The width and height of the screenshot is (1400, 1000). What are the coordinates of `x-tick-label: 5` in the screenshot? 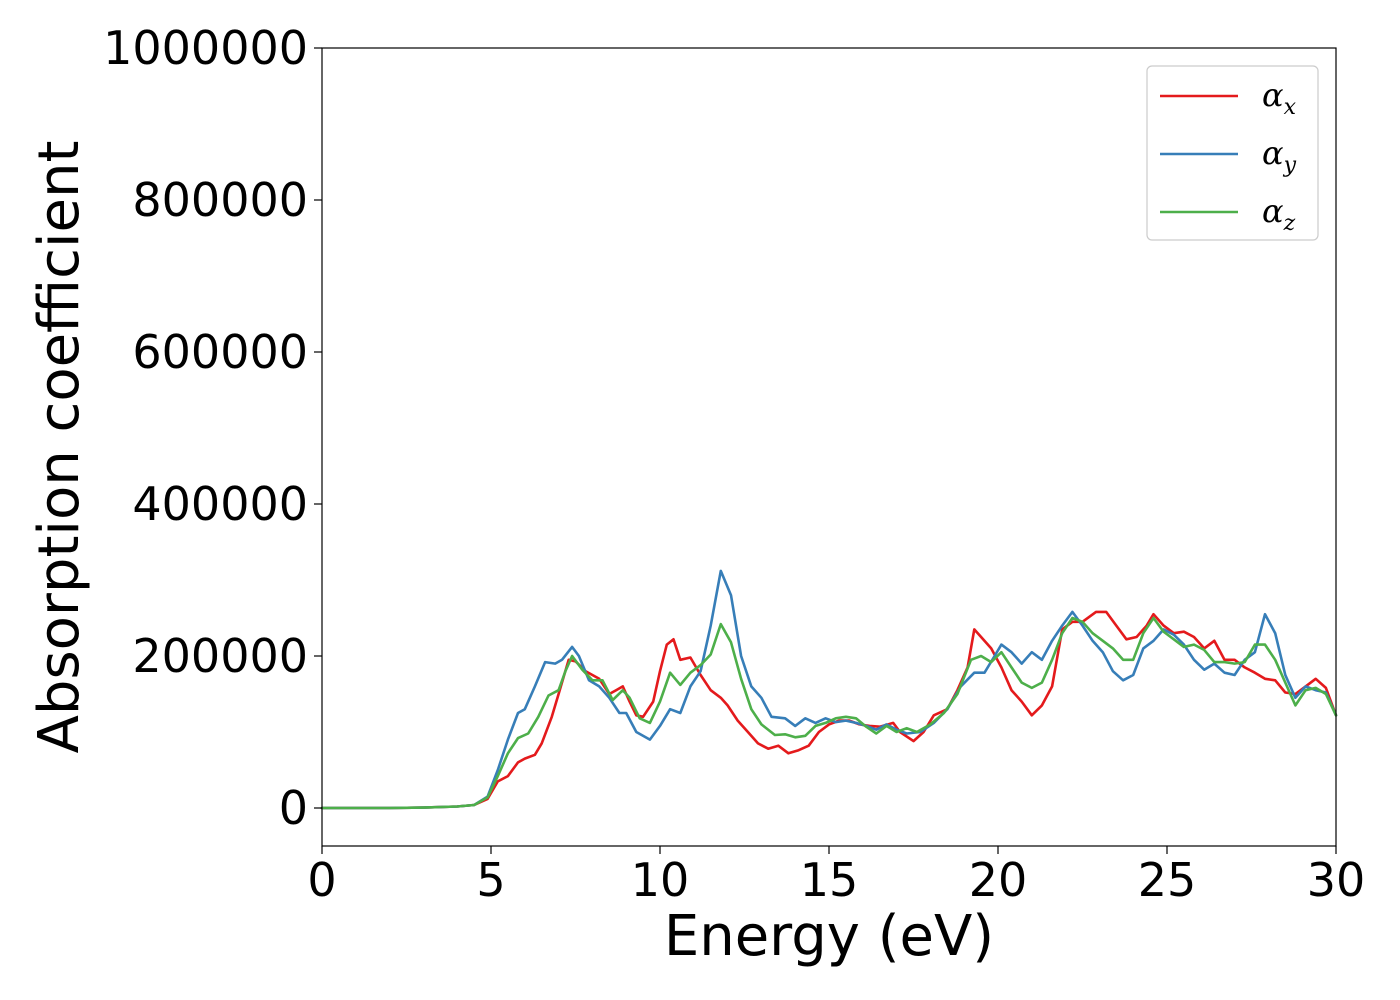 It's located at (490, 880).